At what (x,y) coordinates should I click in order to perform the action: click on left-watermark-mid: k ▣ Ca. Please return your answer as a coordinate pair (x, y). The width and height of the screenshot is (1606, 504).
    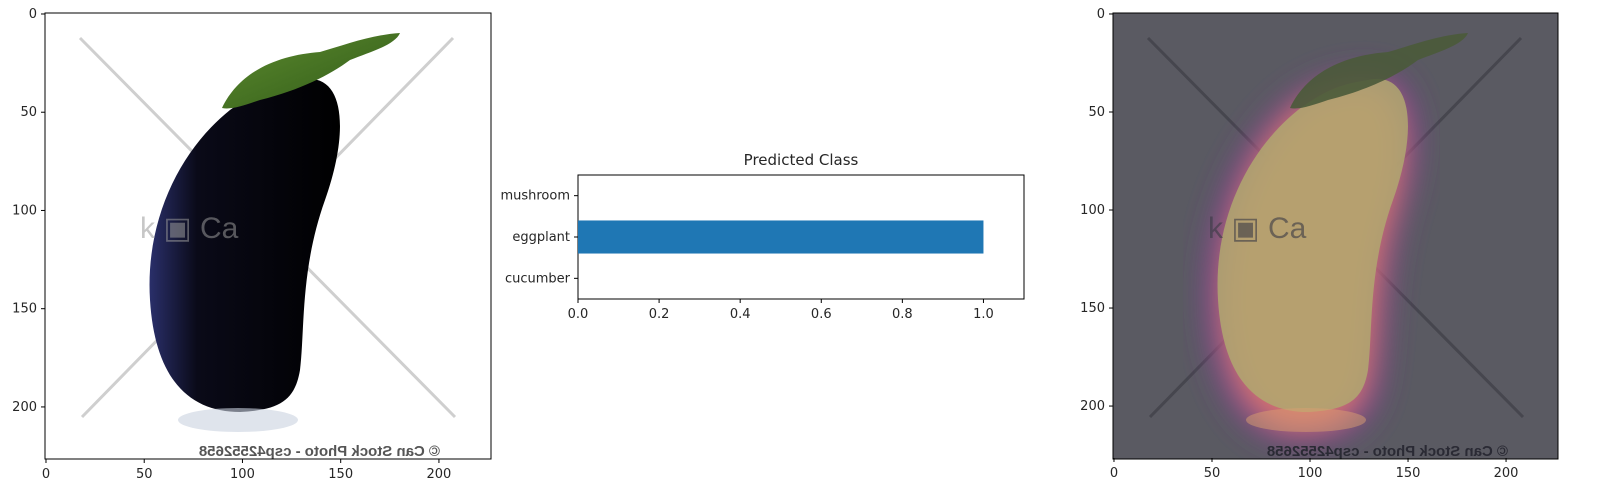
    Looking at the image, I should click on (189, 228).